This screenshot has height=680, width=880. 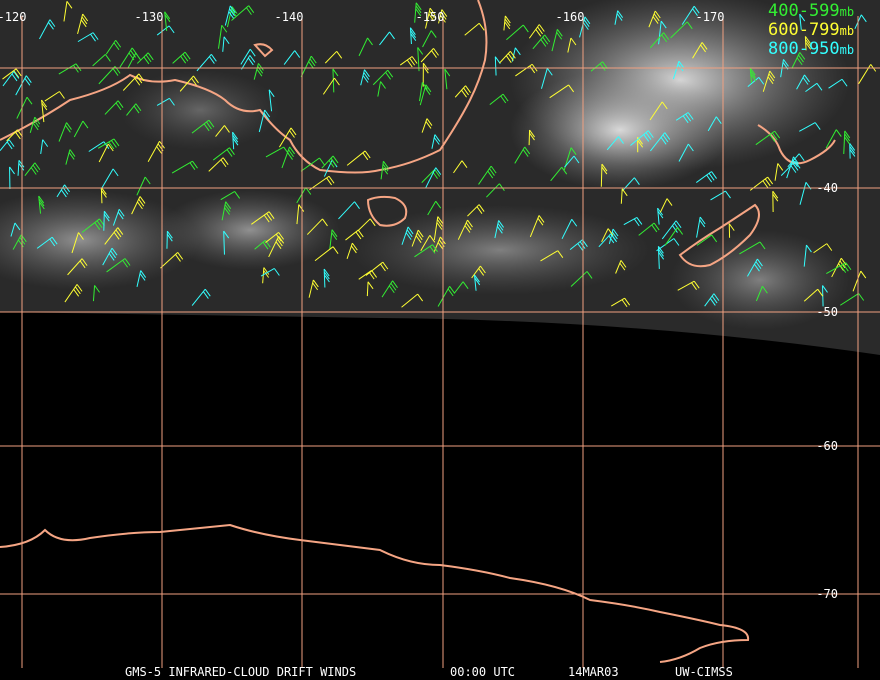 What do you see at coordinates (804, 30) in the screenshot?
I see `legend-range: 600-799` at bounding box center [804, 30].